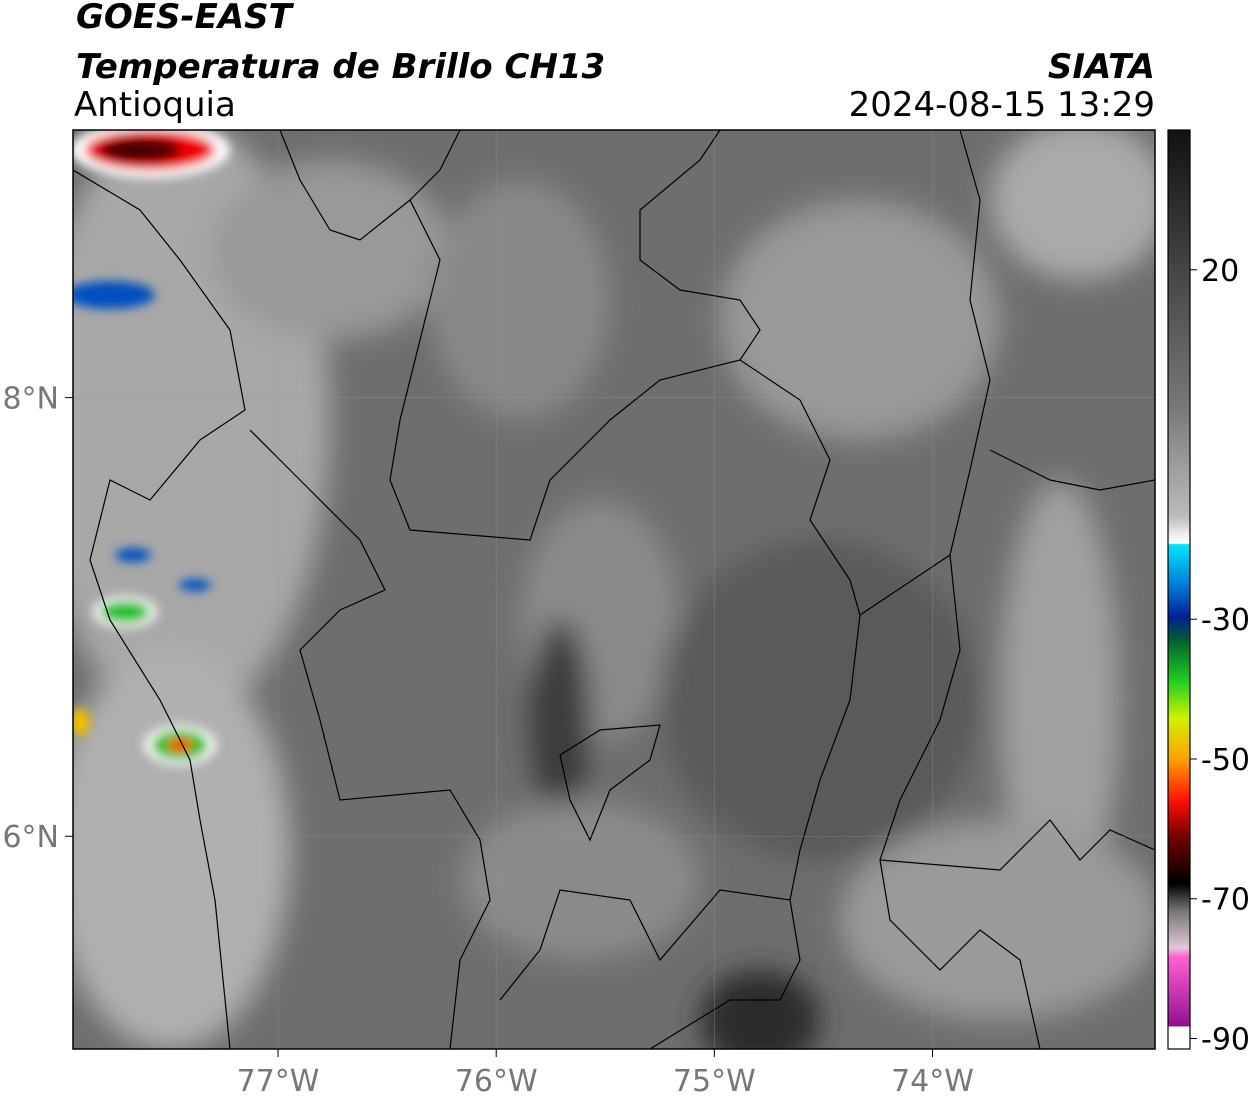  Describe the element at coordinates (30, 837) in the screenshot. I see `y-tick-label: 6°N` at that location.